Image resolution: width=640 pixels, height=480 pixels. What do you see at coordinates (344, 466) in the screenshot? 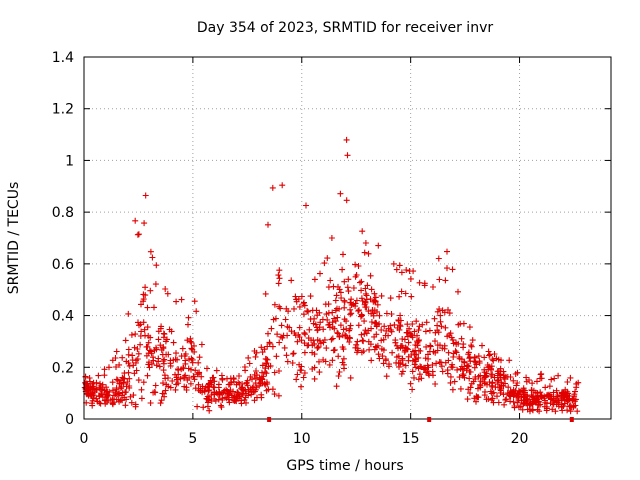
I see `x-axis-label: GPS time / hours` at bounding box center [344, 466].